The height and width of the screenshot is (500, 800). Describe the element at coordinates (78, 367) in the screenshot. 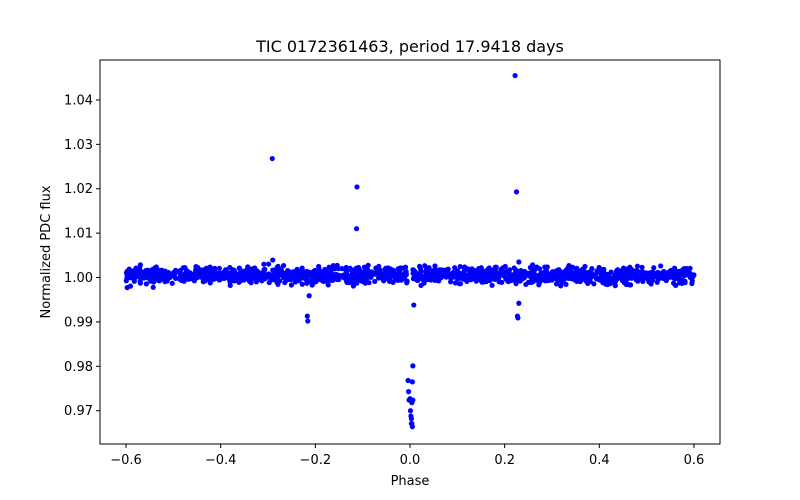

I see `y-tick-label: 0.98` at that location.